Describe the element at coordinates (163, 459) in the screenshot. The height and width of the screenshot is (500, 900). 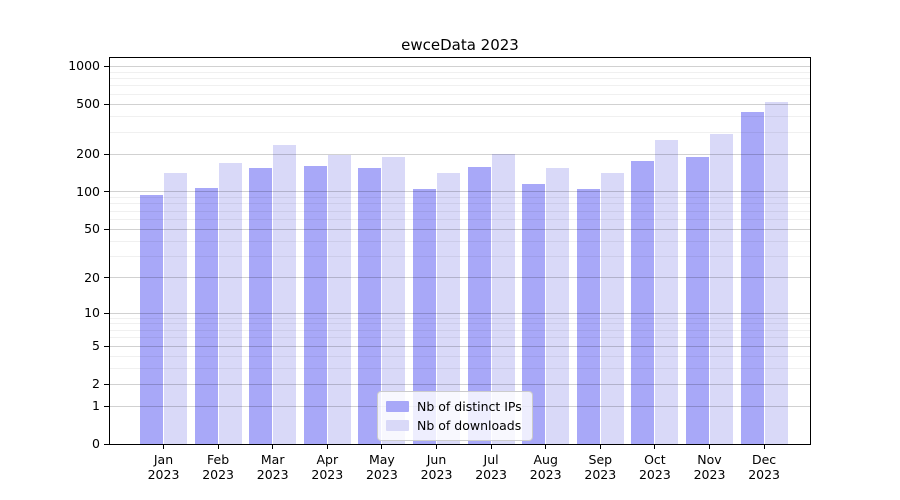
I see `x-tick-month: Jan` at that location.